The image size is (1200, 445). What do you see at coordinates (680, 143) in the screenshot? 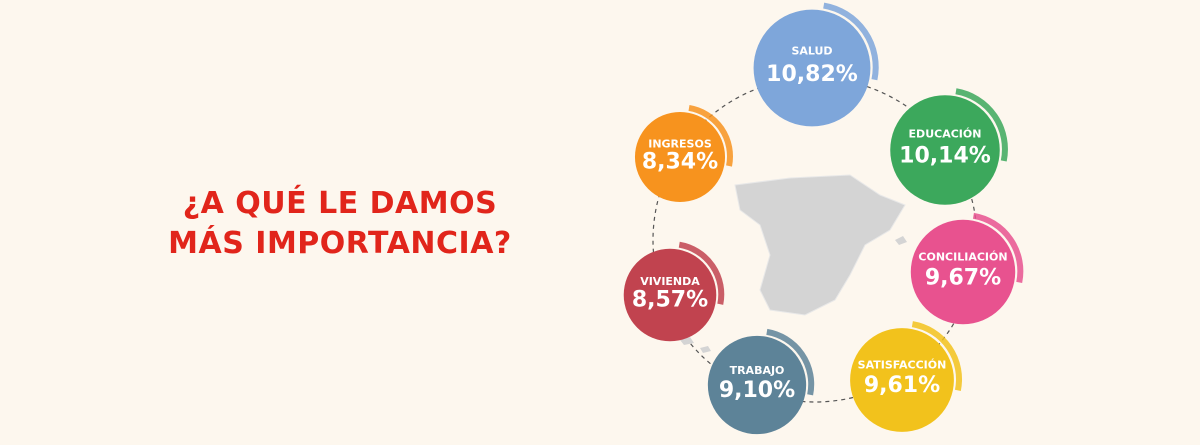
I see `category-label: INGRESOS` at bounding box center [680, 143].